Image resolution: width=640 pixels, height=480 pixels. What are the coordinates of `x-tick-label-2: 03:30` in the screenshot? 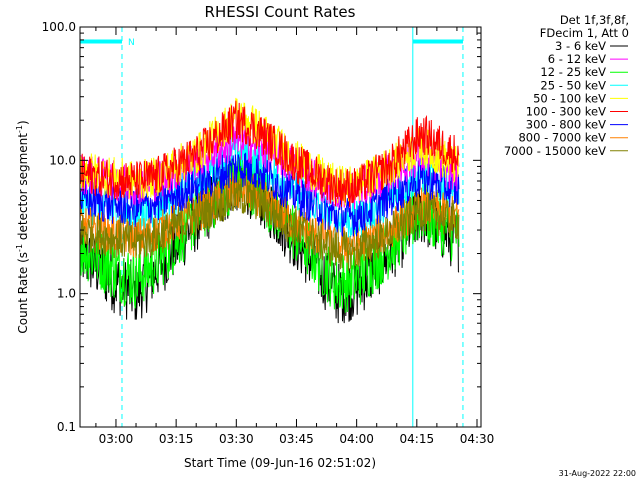 It's located at (236, 439).